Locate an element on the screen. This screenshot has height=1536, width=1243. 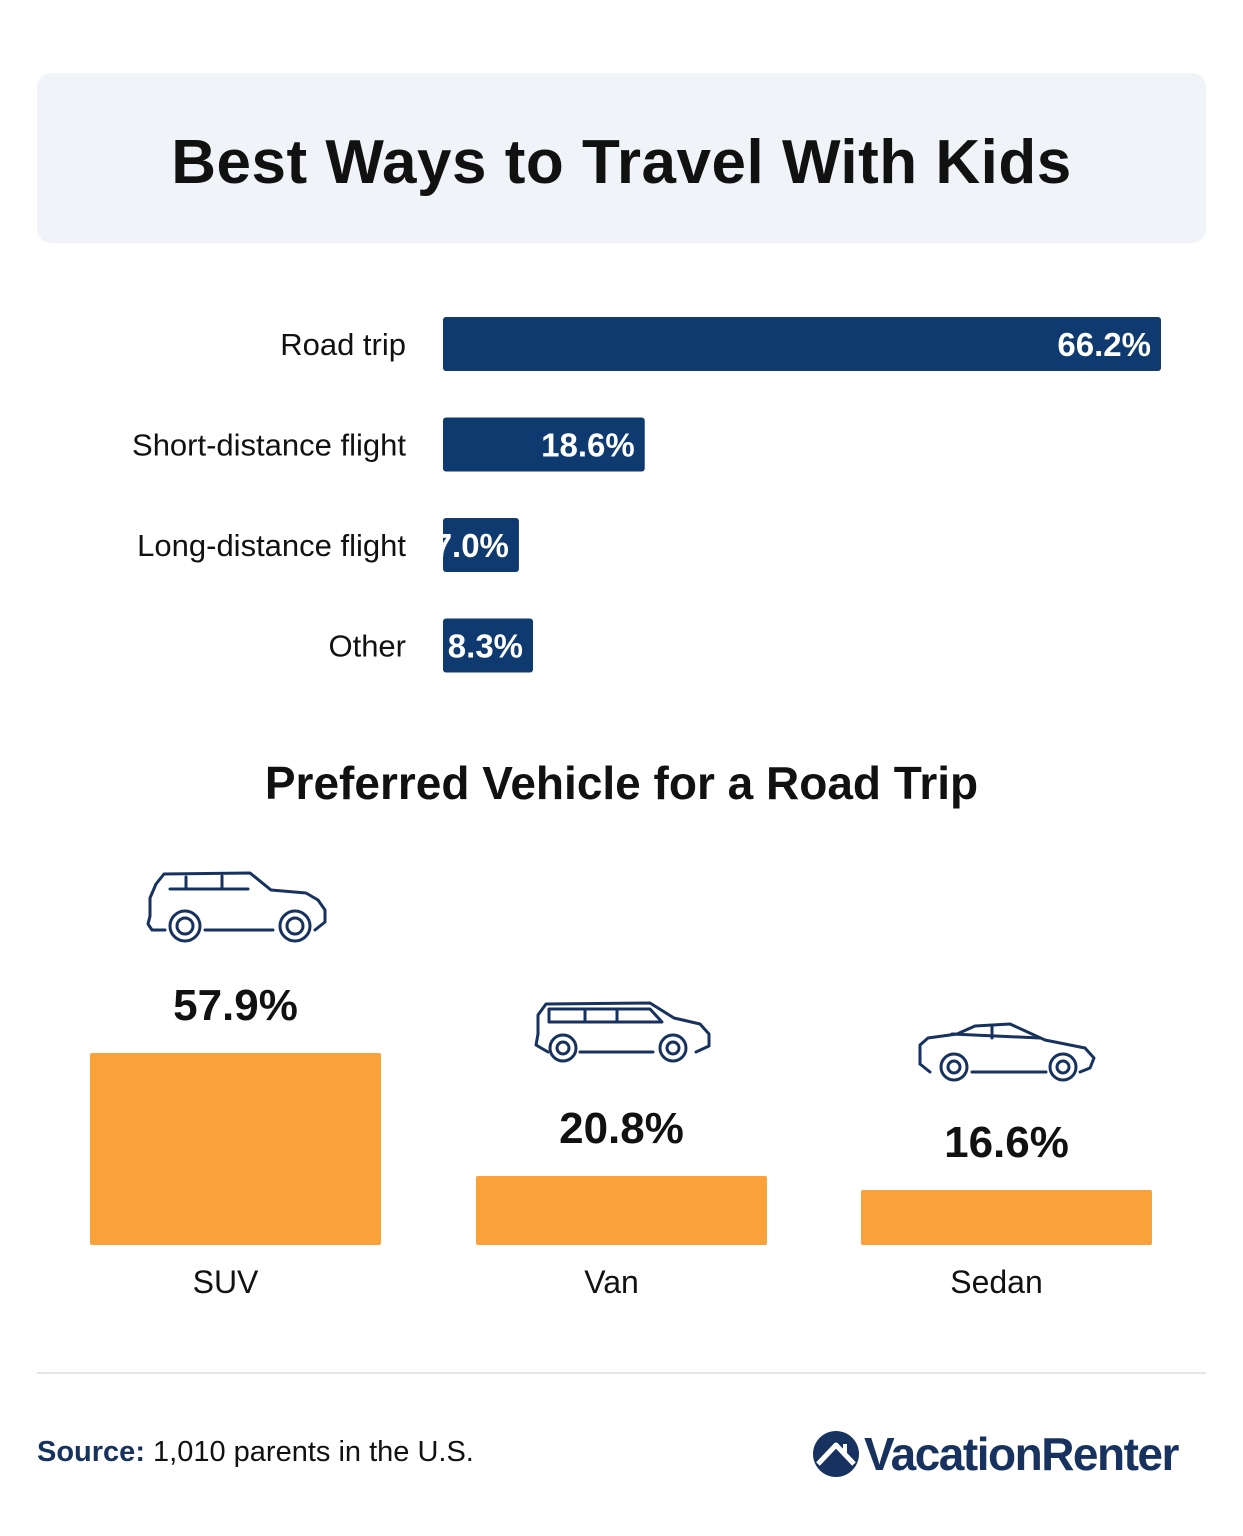
data-label: 8.3% is located at coordinates (485, 646).